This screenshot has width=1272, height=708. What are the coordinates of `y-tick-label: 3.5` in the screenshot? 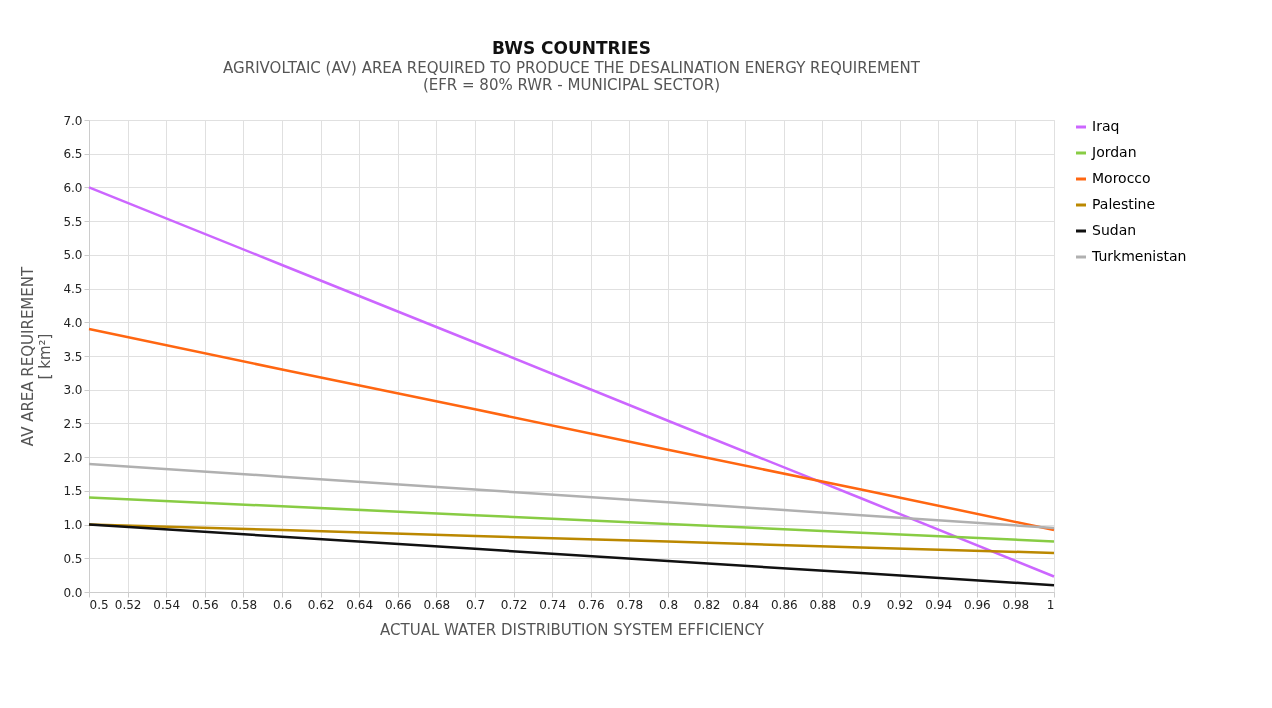 It's located at (73, 356).